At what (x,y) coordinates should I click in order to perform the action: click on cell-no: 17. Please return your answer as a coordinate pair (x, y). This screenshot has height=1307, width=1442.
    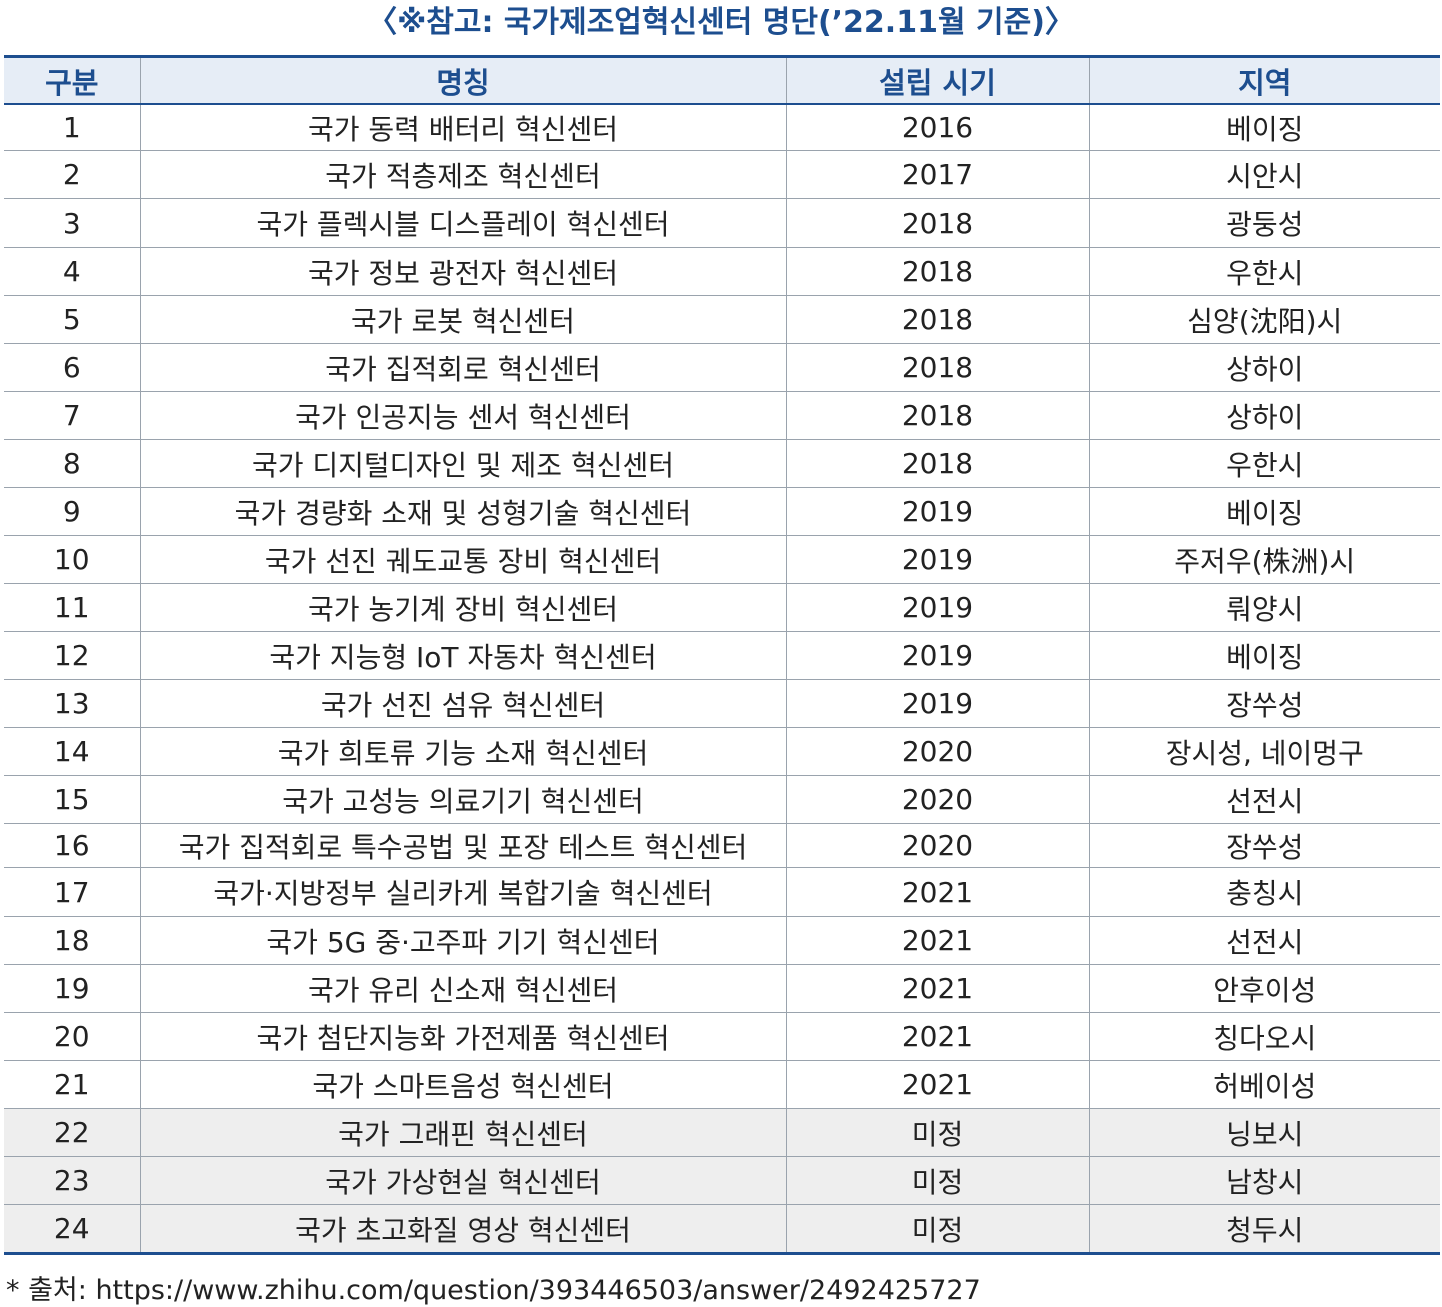
    Looking at the image, I should click on (72, 892).